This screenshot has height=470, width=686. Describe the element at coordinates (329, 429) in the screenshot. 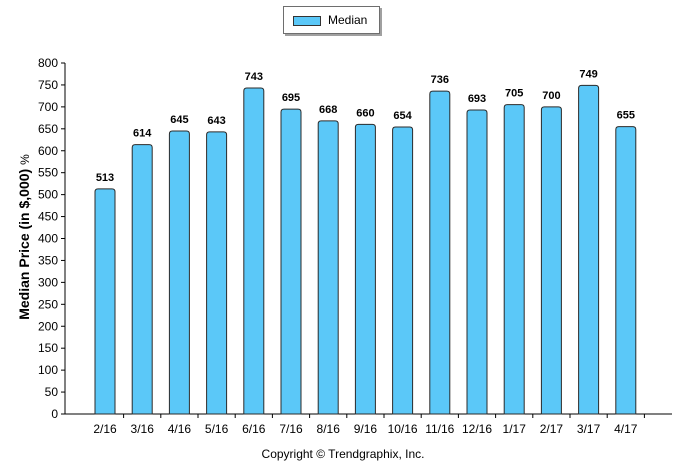

I see `x-tick-label: 8/16` at that location.